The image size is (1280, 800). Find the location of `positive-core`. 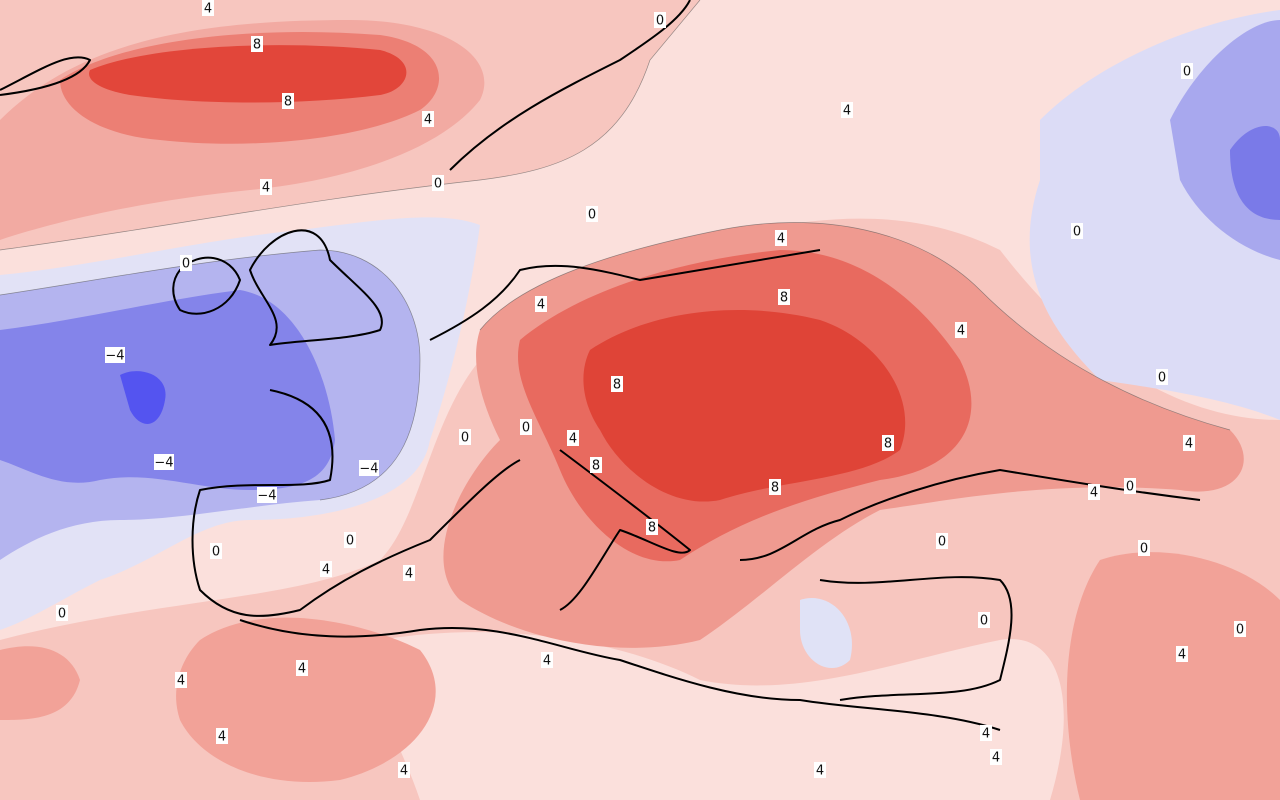

positive-core is located at coordinates (248, 74).